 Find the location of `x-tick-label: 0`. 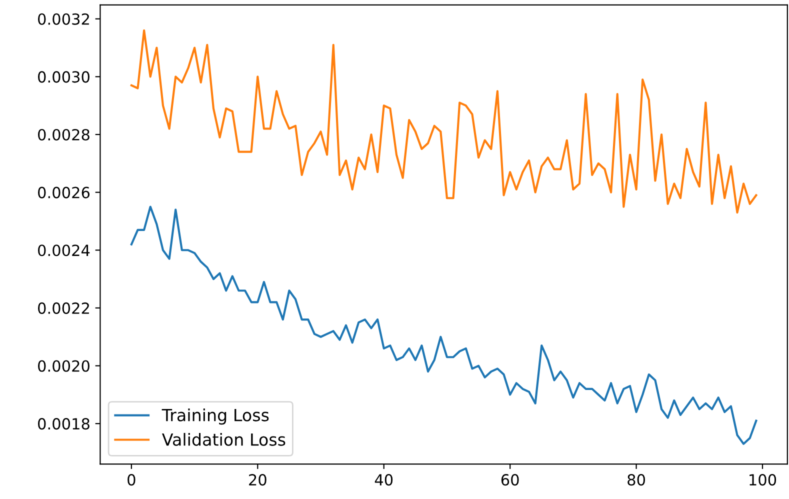

x-tick-label: 0 is located at coordinates (132, 480).